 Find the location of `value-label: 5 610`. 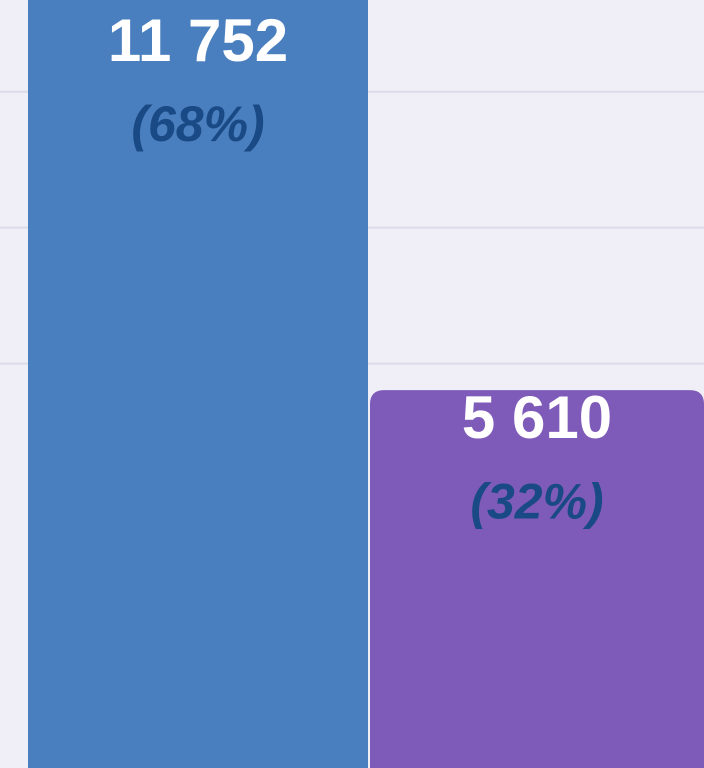

value-label: 5 610 is located at coordinates (537, 417).